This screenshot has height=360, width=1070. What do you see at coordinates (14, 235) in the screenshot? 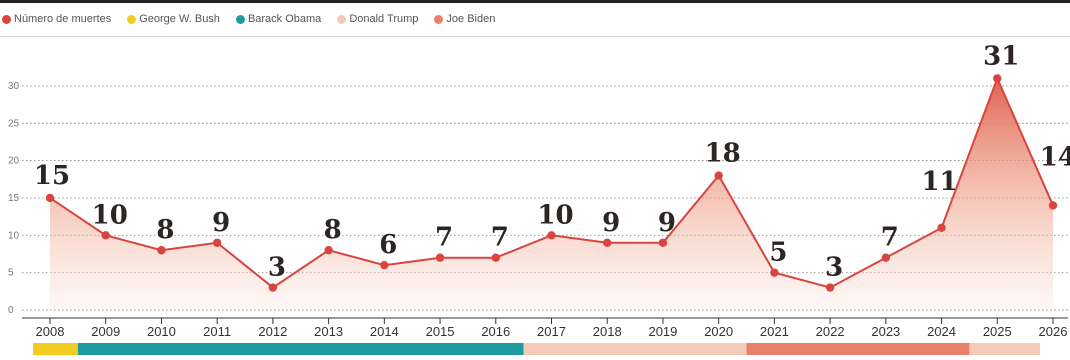
I see `y-tick-label: 10` at bounding box center [14, 235].